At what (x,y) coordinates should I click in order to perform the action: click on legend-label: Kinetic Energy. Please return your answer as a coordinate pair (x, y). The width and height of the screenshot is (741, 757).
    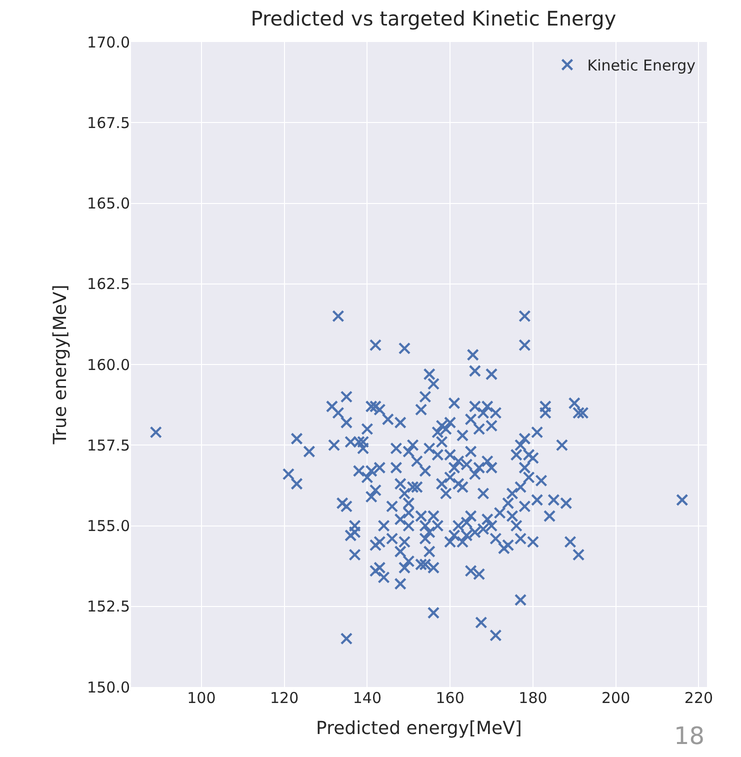
    Looking at the image, I should click on (641, 65).